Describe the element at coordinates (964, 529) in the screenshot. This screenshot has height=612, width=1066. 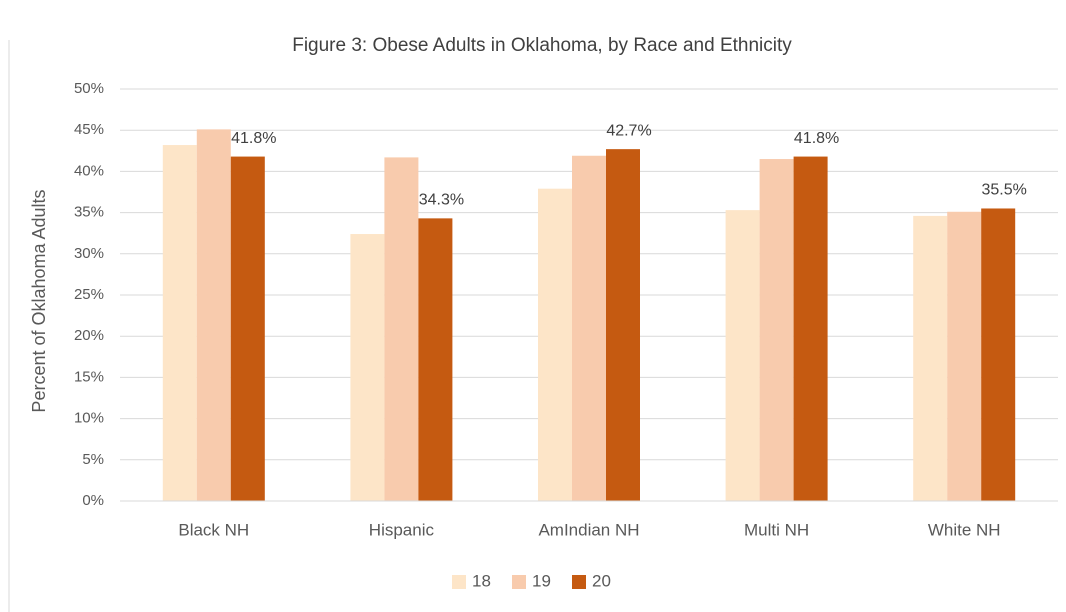
I see `x-tick-label: White NH` at that location.